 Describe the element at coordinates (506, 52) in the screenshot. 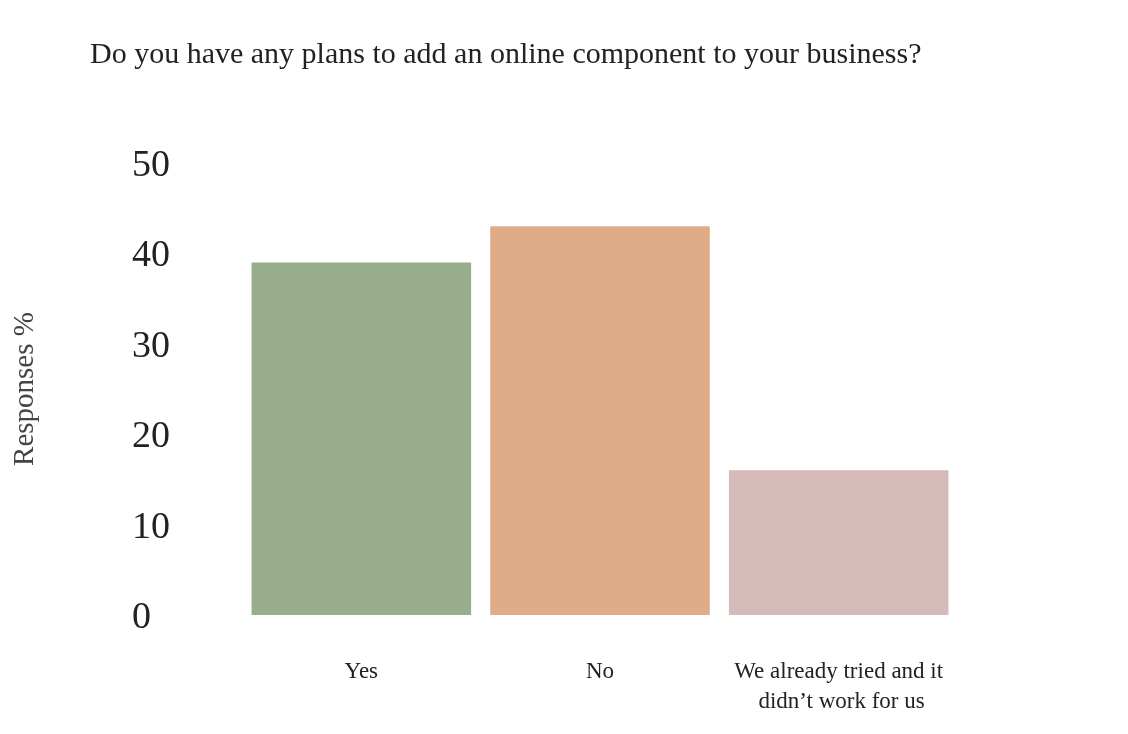

I see `chart-title: Do you have any plans to add an online component to your business?` at that location.